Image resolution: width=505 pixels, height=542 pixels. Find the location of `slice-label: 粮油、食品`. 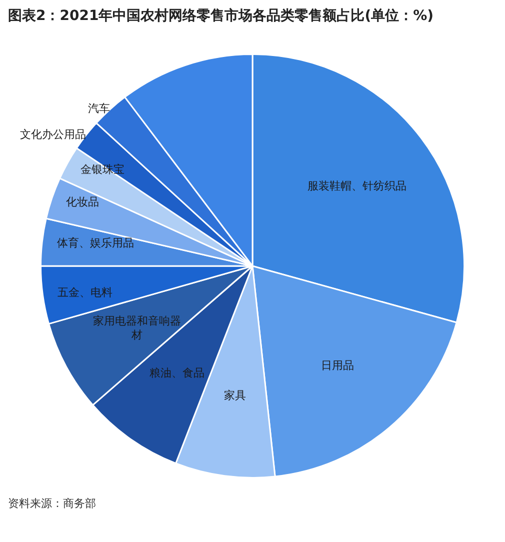

slice-label: 粮油、食品 is located at coordinates (177, 373).